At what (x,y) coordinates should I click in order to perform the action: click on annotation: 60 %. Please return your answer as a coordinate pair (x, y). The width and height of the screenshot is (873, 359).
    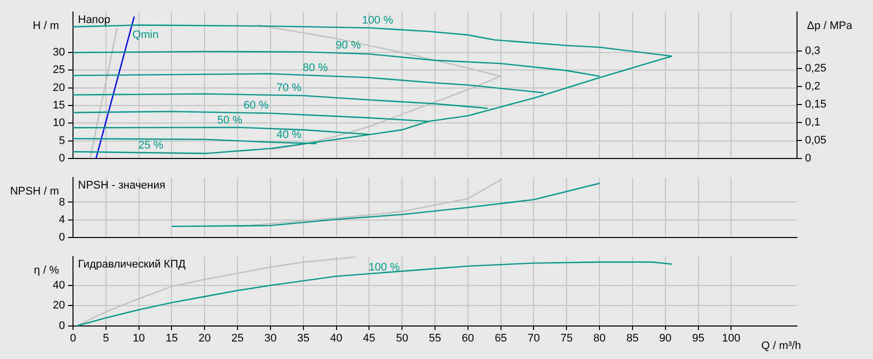
    Looking at the image, I should click on (256, 106).